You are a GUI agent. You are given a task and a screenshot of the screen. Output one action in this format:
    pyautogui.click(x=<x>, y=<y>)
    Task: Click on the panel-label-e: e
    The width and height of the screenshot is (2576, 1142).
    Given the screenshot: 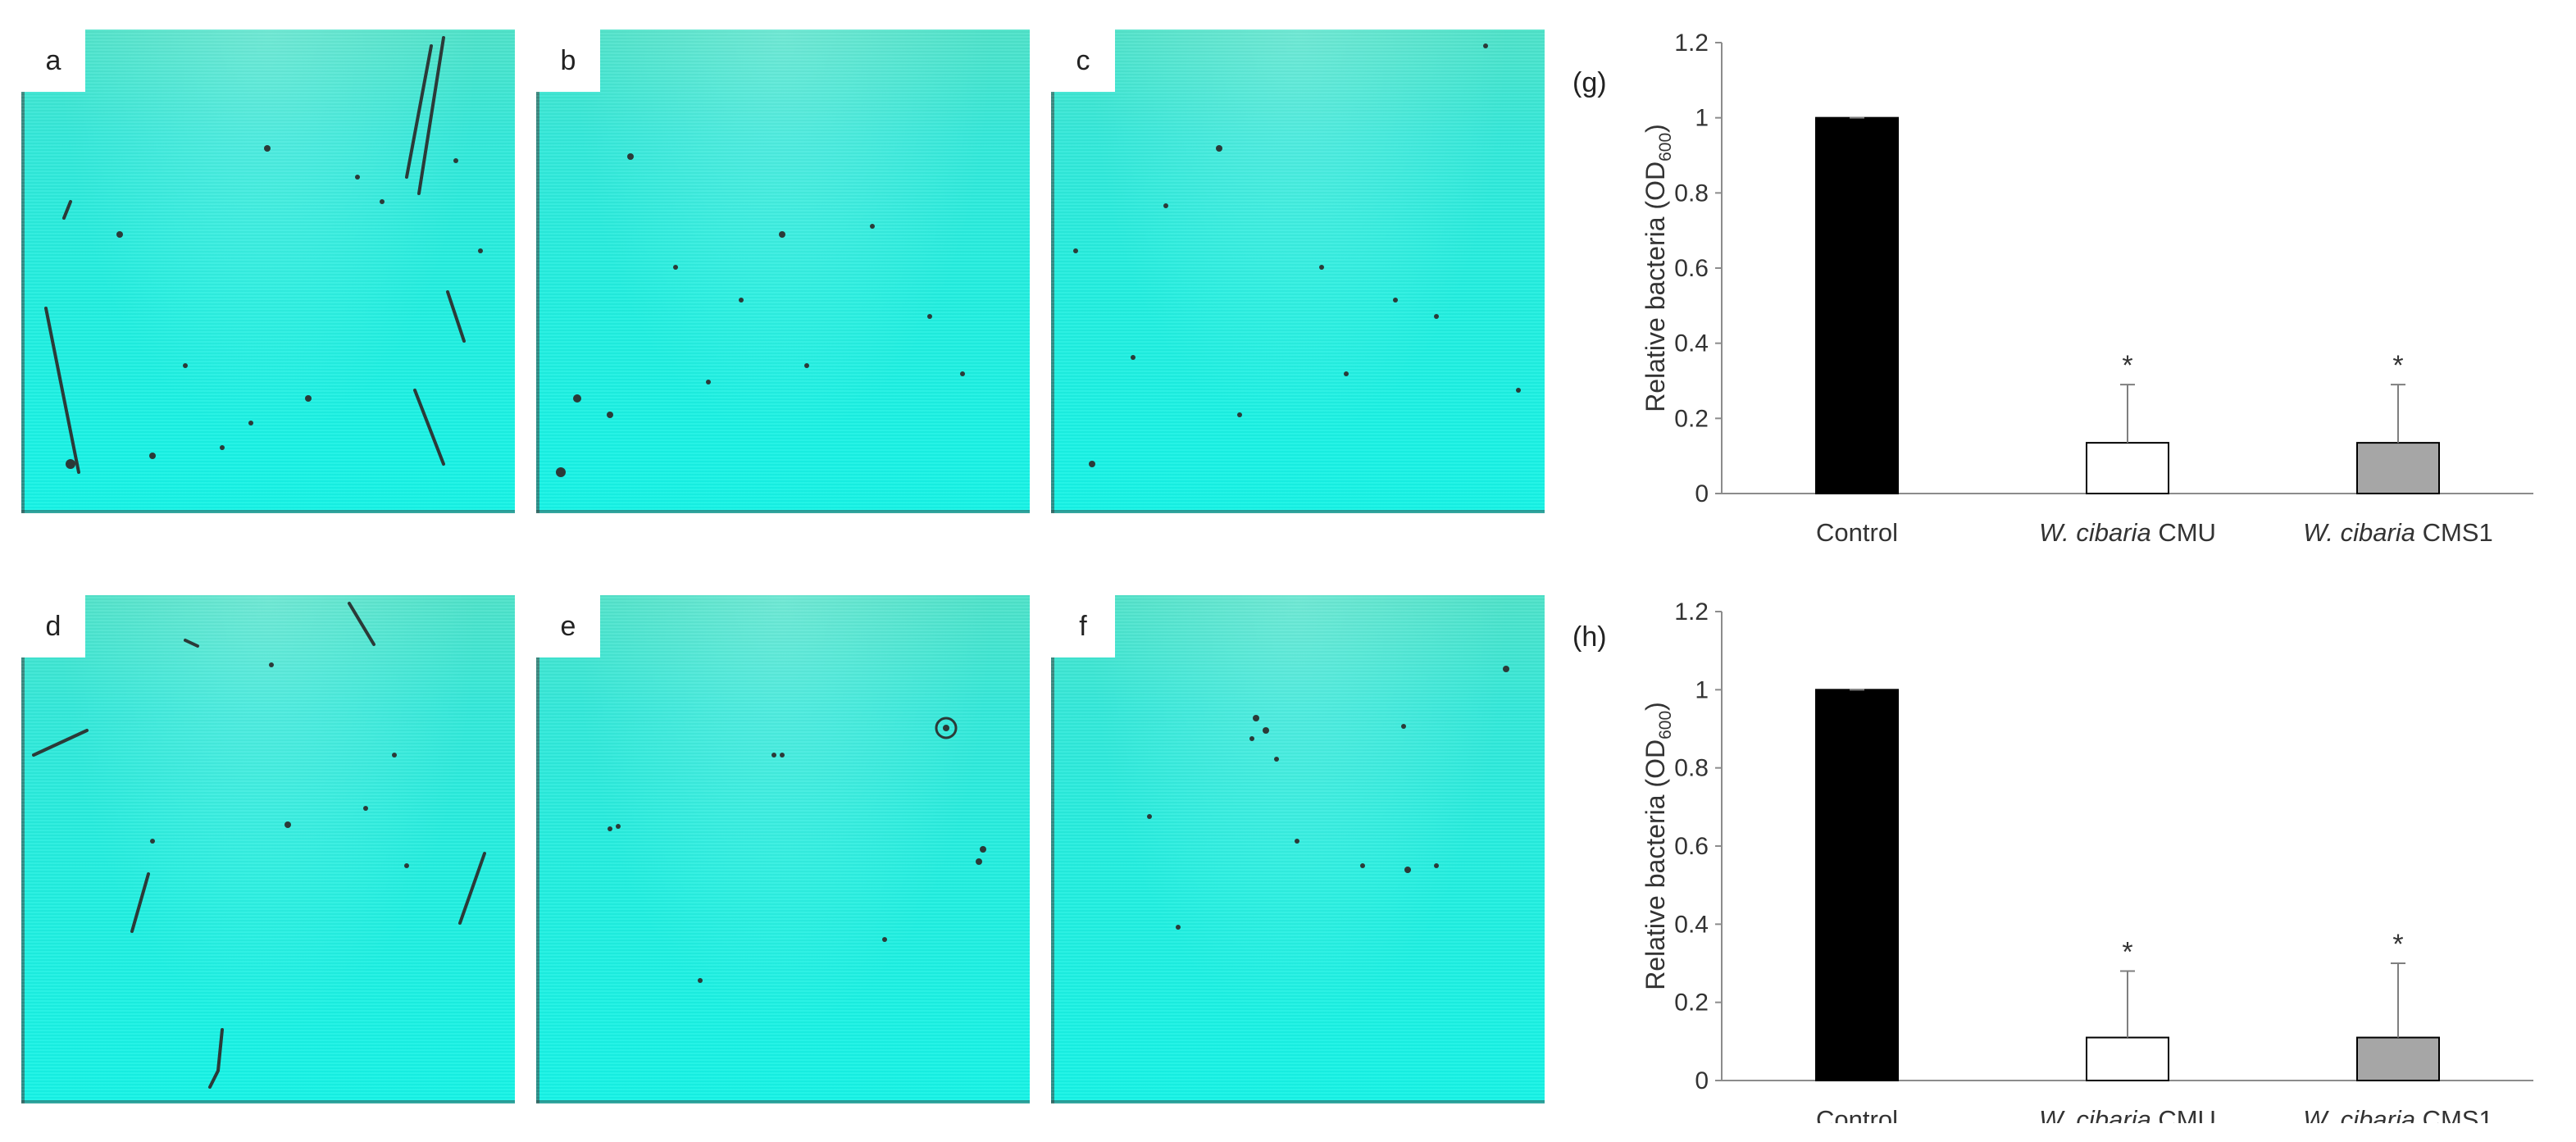 What is the action you would take?
    pyautogui.click(x=568, y=626)
    